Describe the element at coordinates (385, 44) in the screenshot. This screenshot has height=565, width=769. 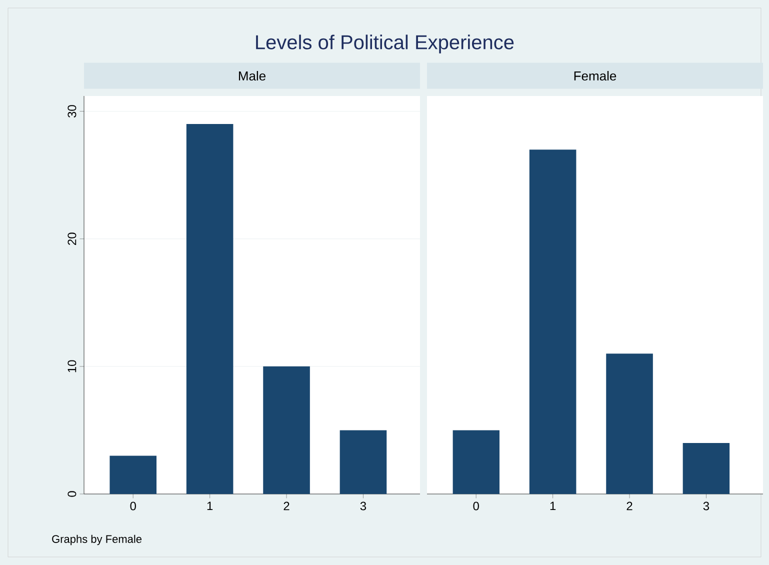
I see `chart-title: Levels of Political Experience` at that location.